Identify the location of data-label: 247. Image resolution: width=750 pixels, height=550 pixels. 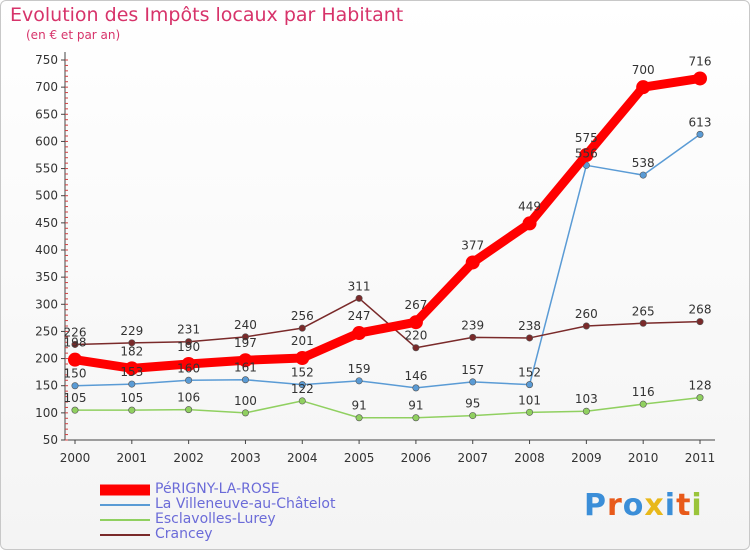
(359, 316).